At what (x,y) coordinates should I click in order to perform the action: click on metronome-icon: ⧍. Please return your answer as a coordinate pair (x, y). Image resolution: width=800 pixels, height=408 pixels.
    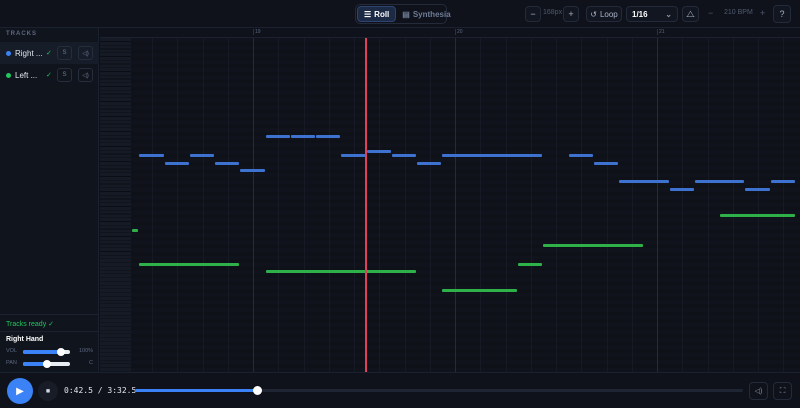
    Looking at the image, I should click on (690, 13).